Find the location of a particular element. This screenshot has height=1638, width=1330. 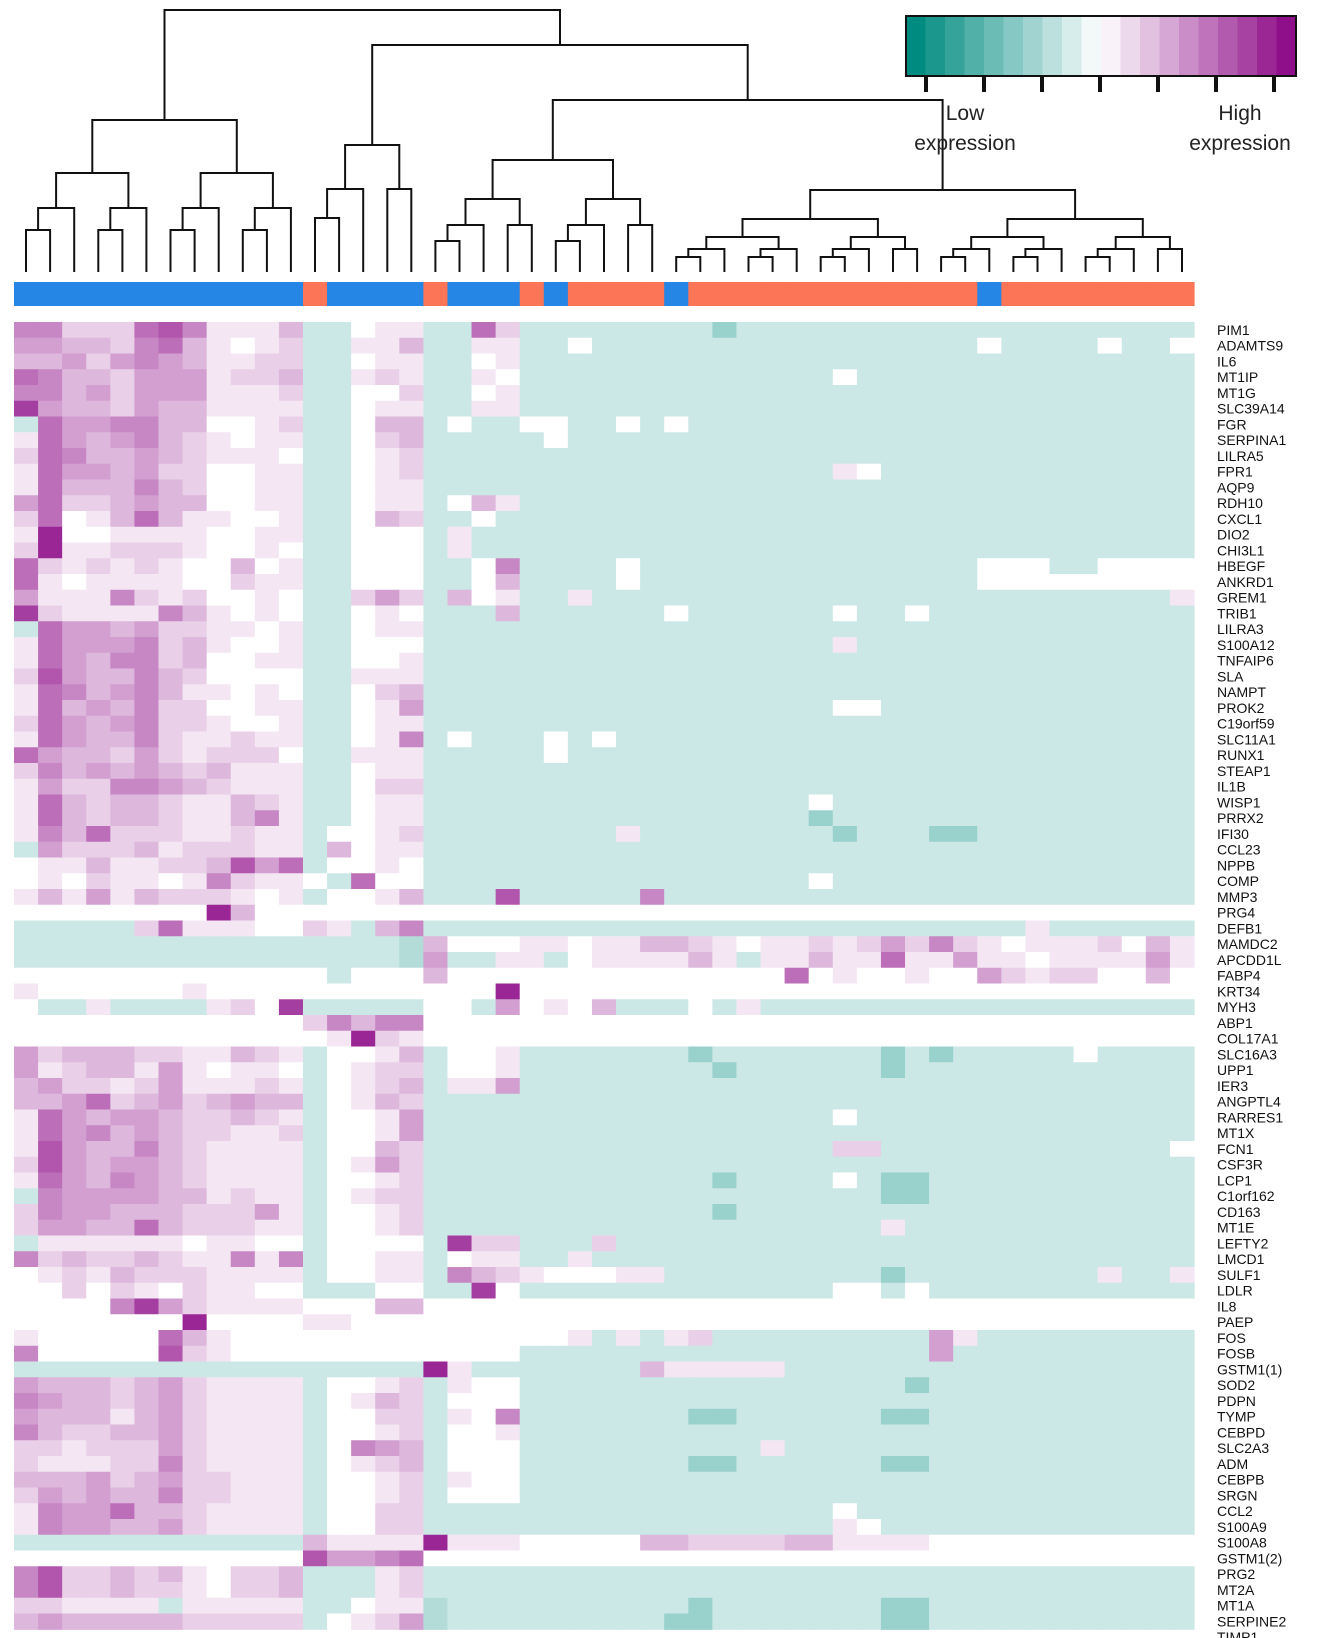

gene-label: C1orf162 is located at coordinates (1246, 1196).